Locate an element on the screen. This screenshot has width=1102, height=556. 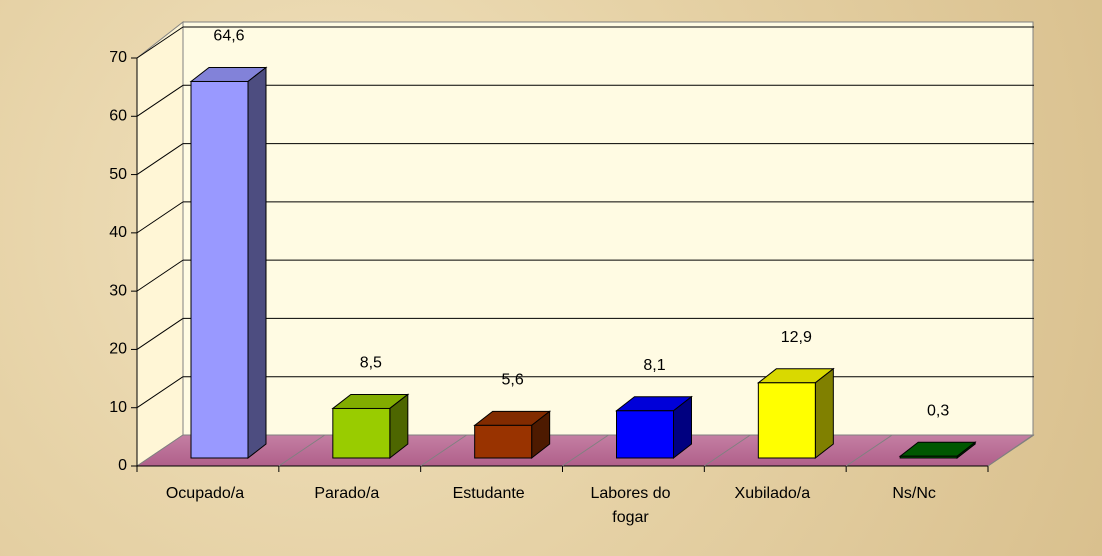
x-tick-label: Xubilado/a is located at coordinates (772, 493).